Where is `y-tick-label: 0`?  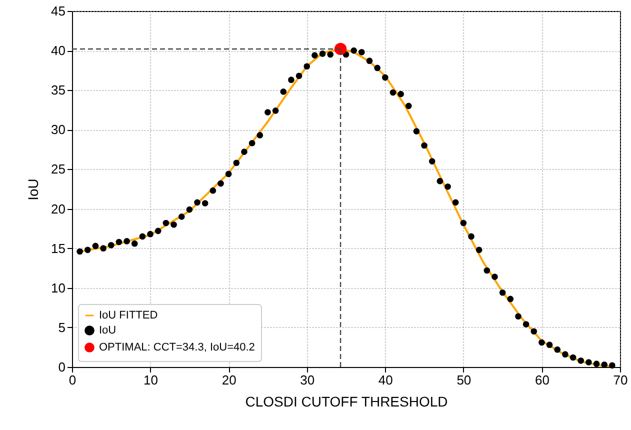 y-tick-label: 0 is located at coordinates (62, 367).